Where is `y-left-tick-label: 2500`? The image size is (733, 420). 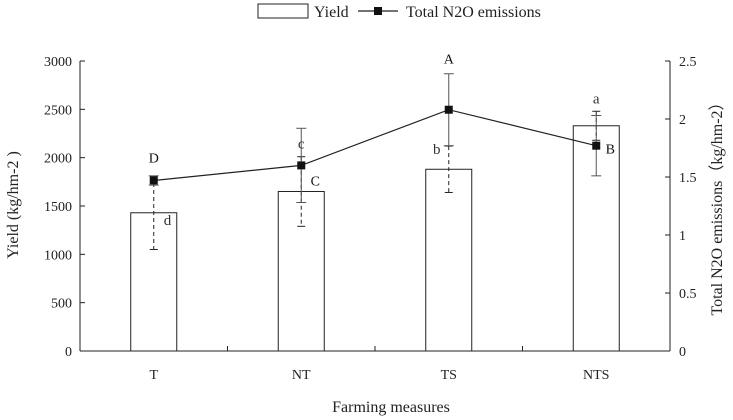
y-left-tick-label: 2500 is located at coordinates (58, 110).